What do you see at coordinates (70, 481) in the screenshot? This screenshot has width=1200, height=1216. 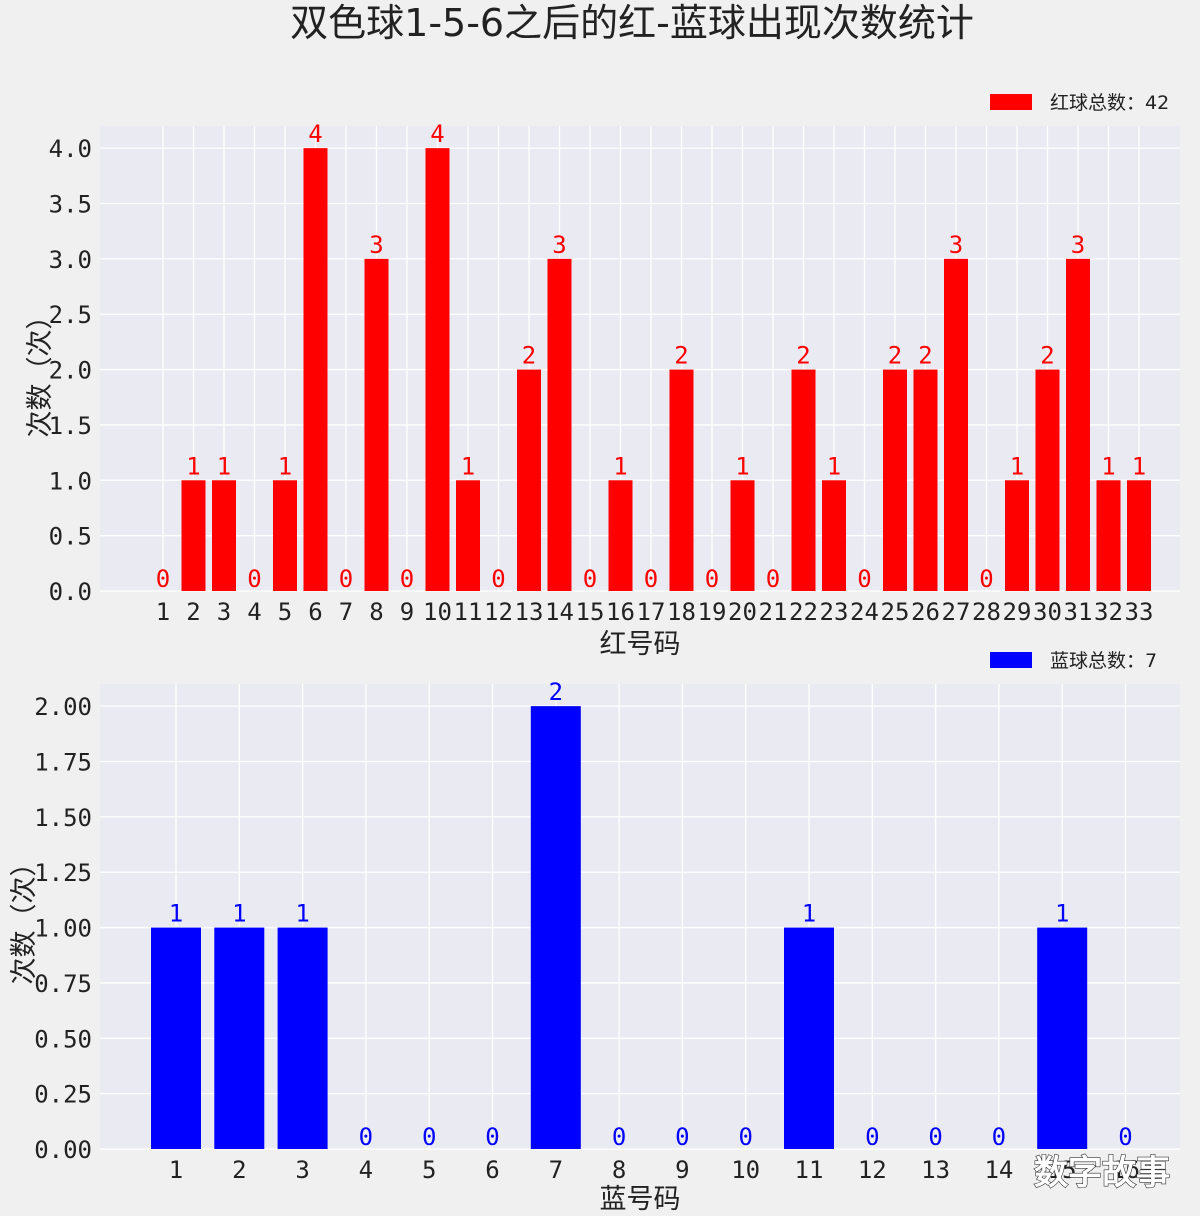 I see `y-tick-label: 1.0` at bounding box center [70, 481].